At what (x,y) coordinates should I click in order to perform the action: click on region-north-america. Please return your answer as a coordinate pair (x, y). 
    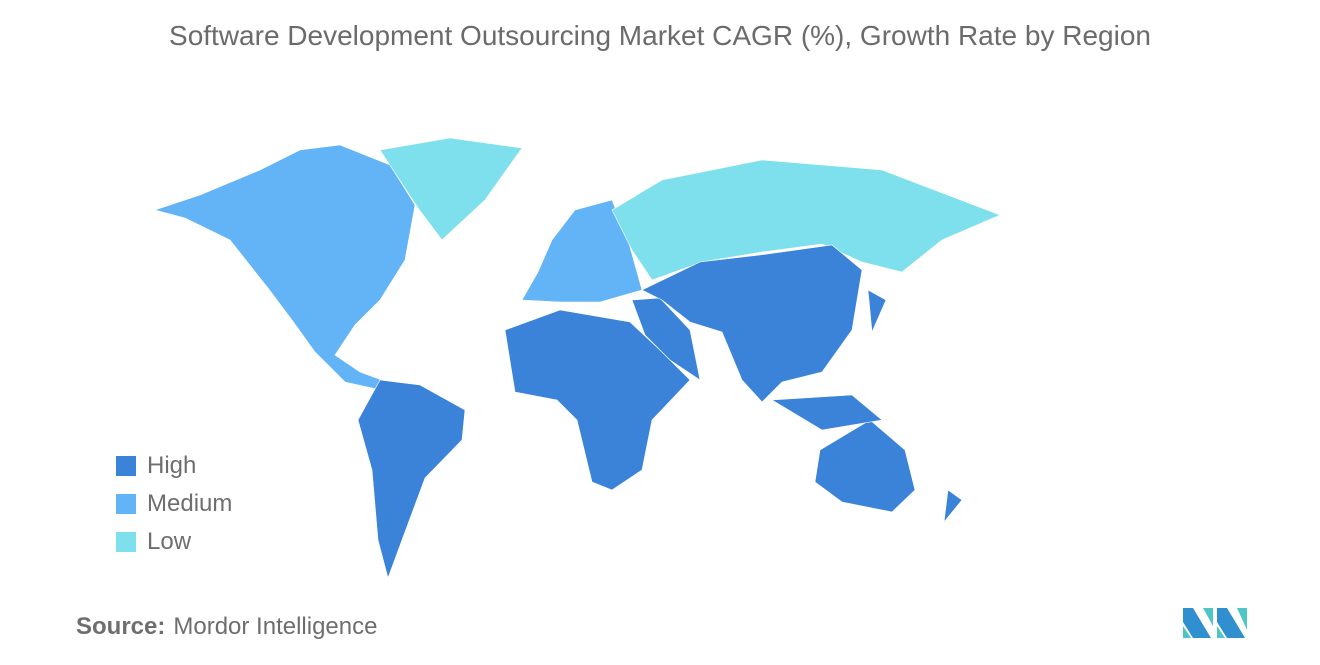
    Looking at the image, I should click on (284, 268).